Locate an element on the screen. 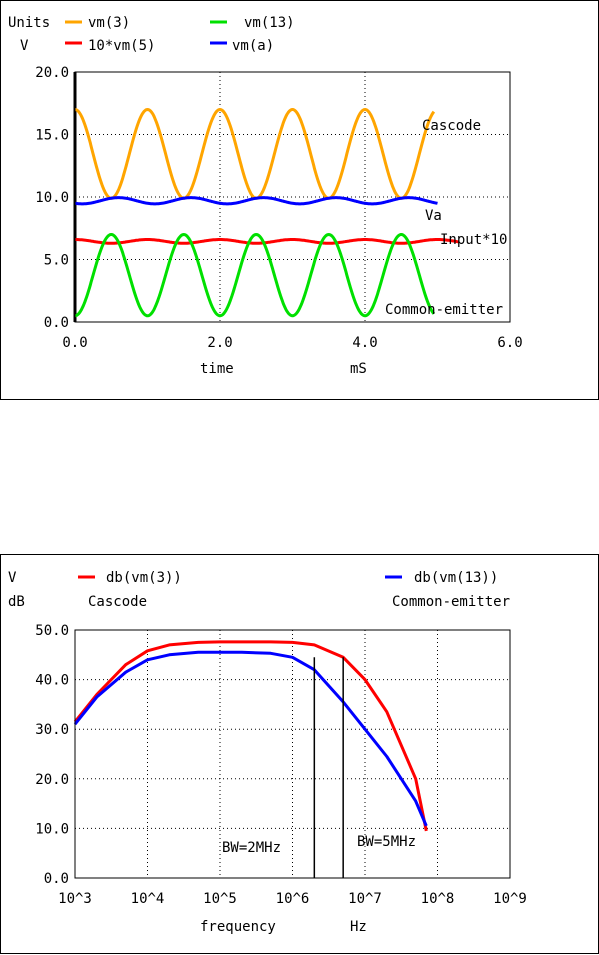  y-tick-label: 15.0 is located at coordinates (52, 136).